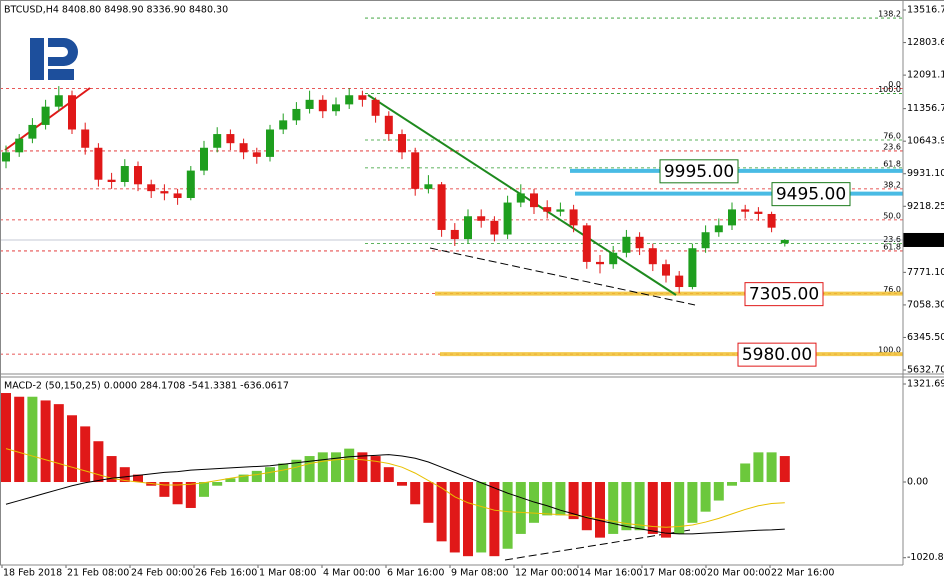 This screenshot has height=583, width=944. What do you see at coordinates (925, 108) in the screenshot?
I see `y-tick-label: 11356.70` at bounding box center [925, 108].